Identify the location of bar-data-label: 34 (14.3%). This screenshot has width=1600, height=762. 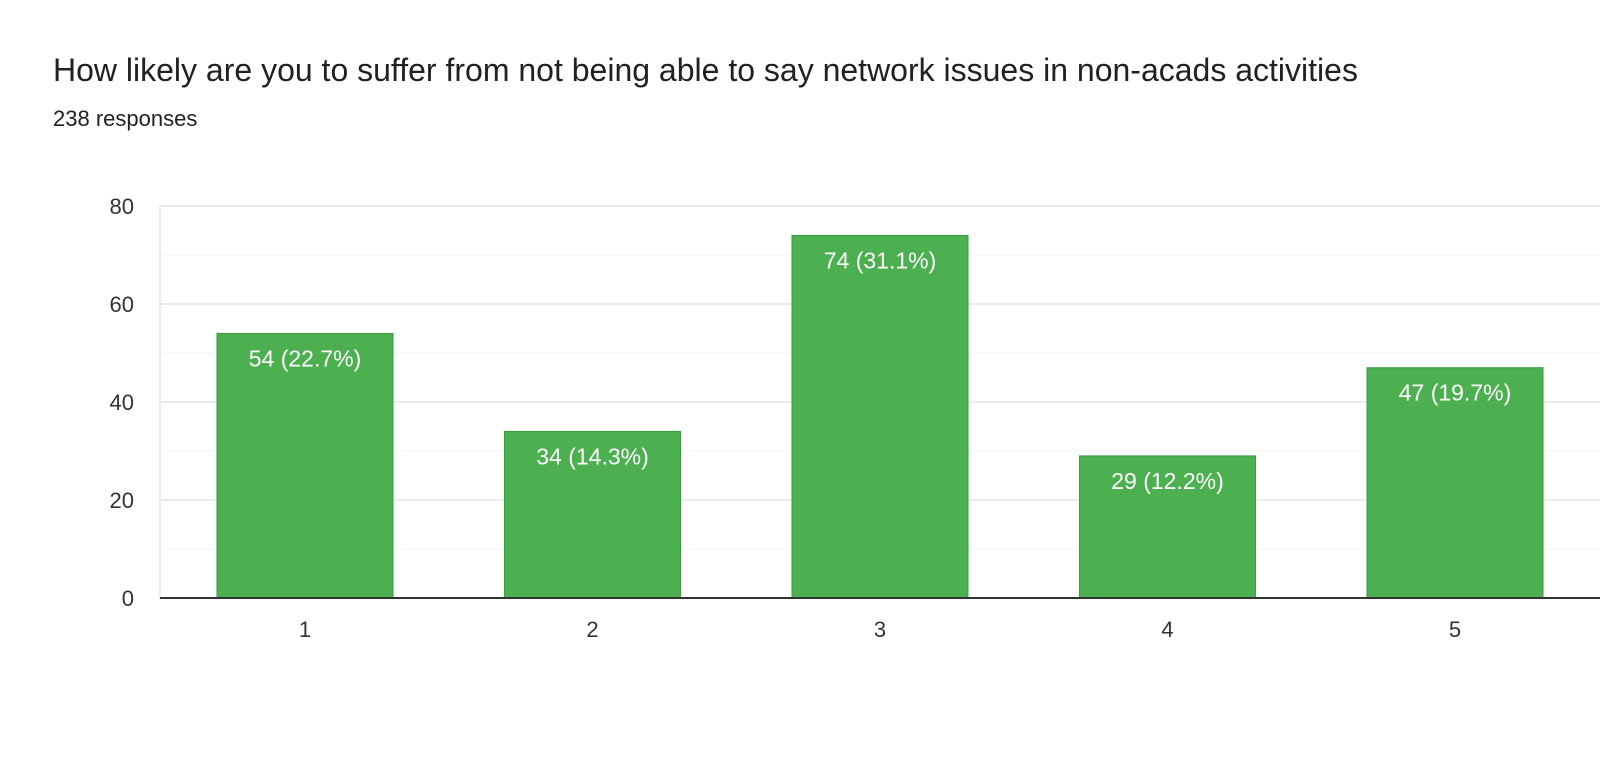
(592, 456).